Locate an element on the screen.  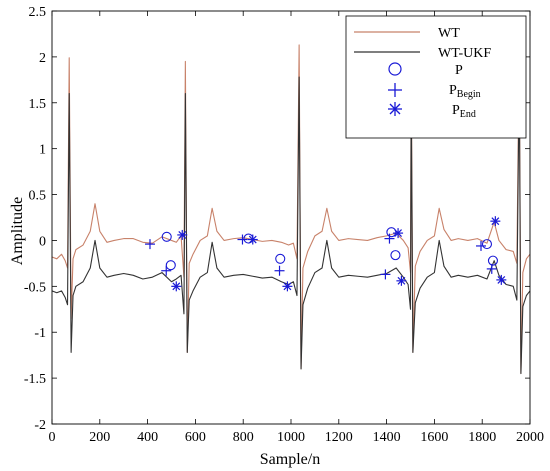
x-tick-label-10: 2000 is located at coordinates (530, 437).